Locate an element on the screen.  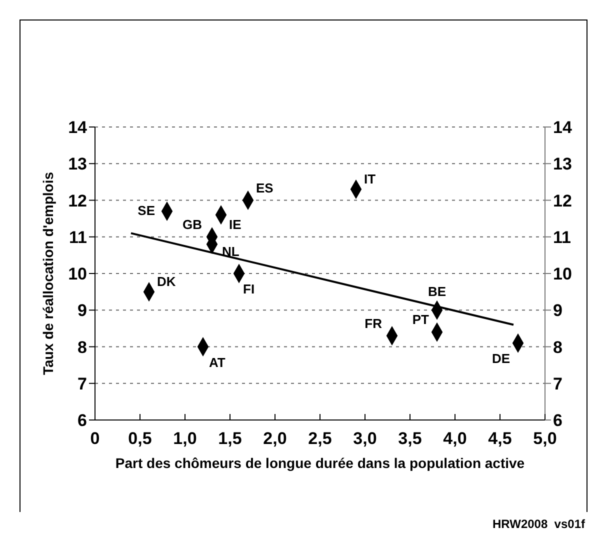
annotation: FR is located at coordinates (373, 323).